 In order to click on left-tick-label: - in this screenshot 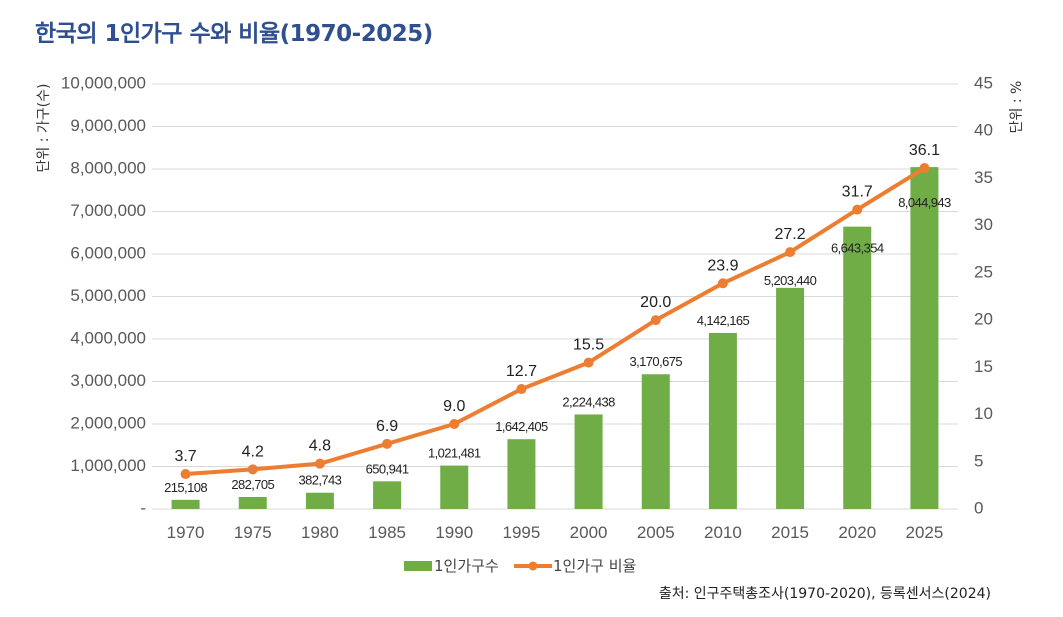, I will do `click(143, 507)`.